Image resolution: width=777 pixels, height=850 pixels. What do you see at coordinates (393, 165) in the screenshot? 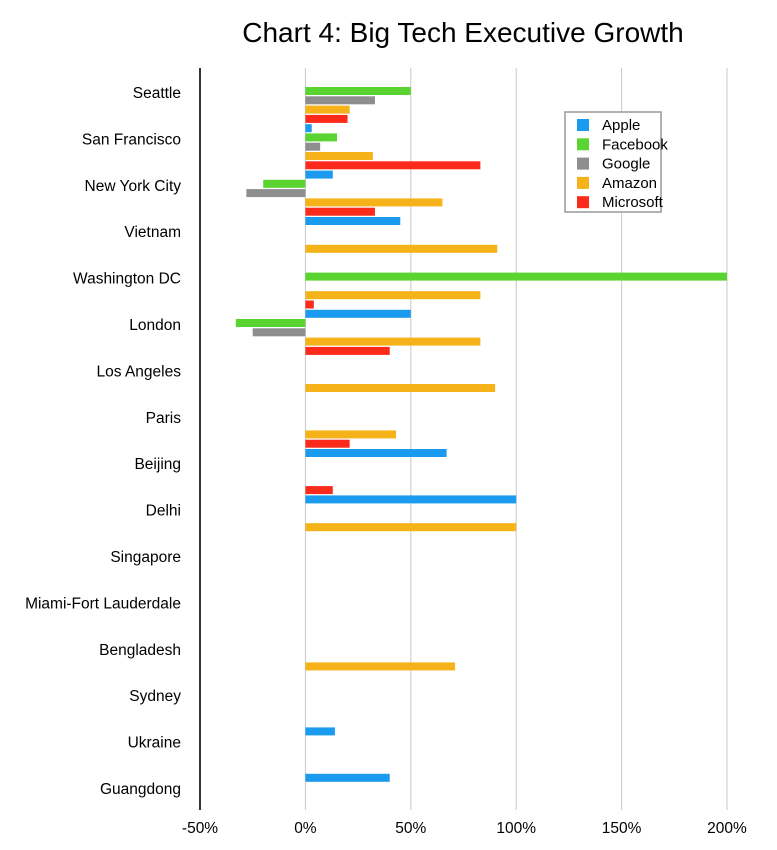
I see `bar-san-francisco-microsoft` at bounding box center [393, 165].